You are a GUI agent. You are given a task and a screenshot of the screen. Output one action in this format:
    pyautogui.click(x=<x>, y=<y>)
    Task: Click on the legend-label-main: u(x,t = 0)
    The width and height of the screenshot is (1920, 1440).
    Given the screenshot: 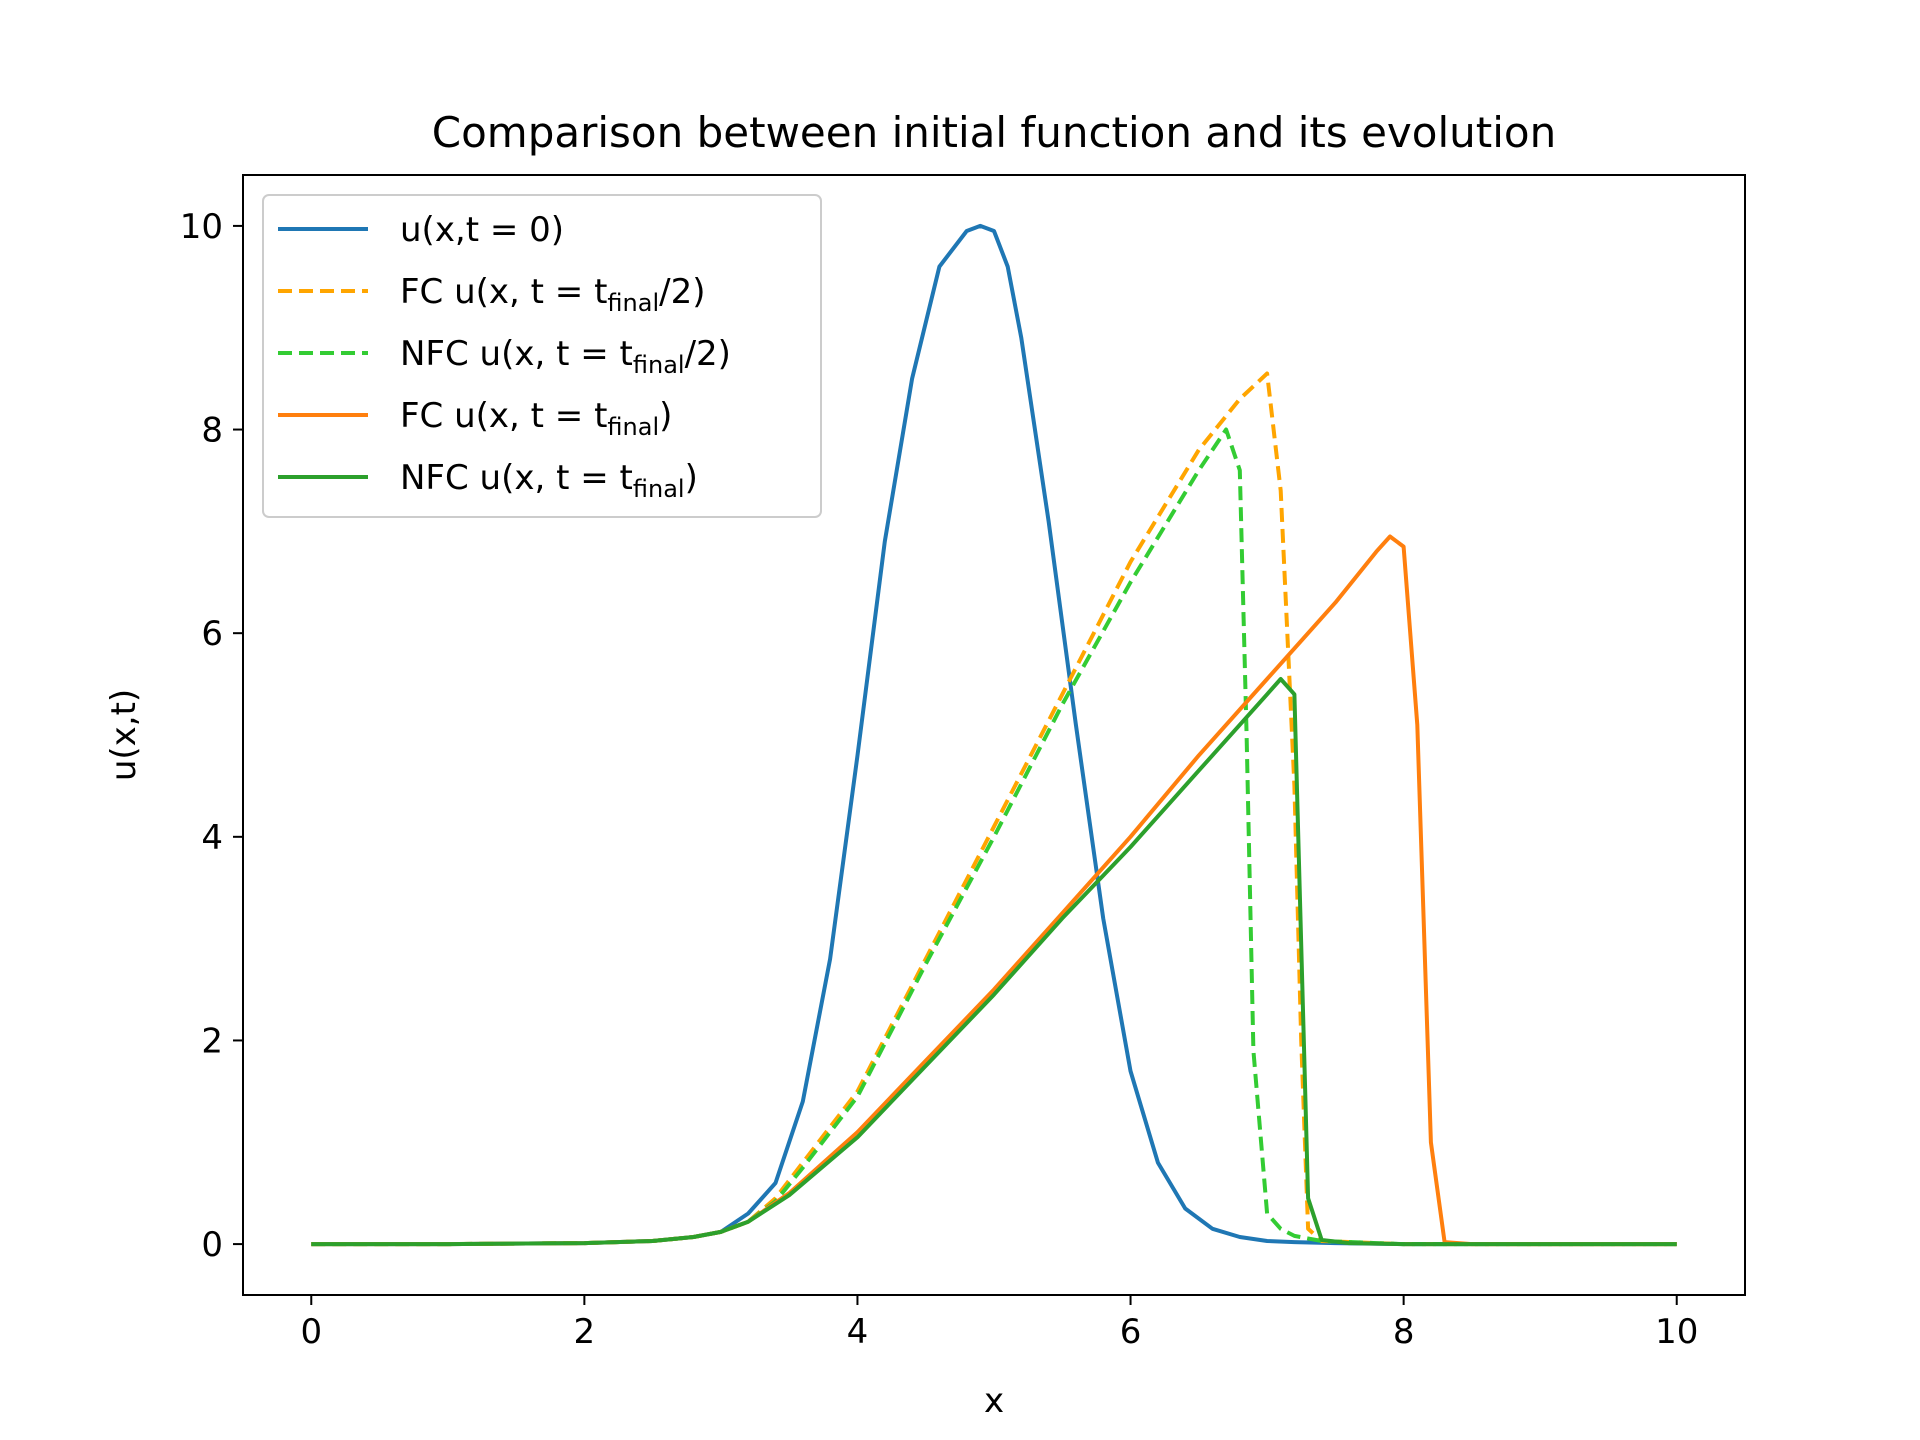 What is the action you would take?
    pyautogui.click(x=482, y=230)
    